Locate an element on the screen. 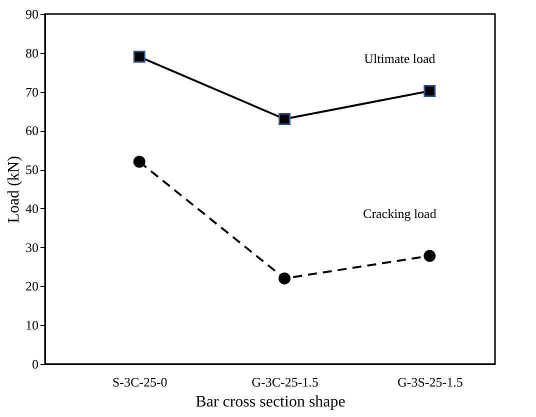  x-tick-label: G-3C-25-1.5 is located at coordinates (285, 382).